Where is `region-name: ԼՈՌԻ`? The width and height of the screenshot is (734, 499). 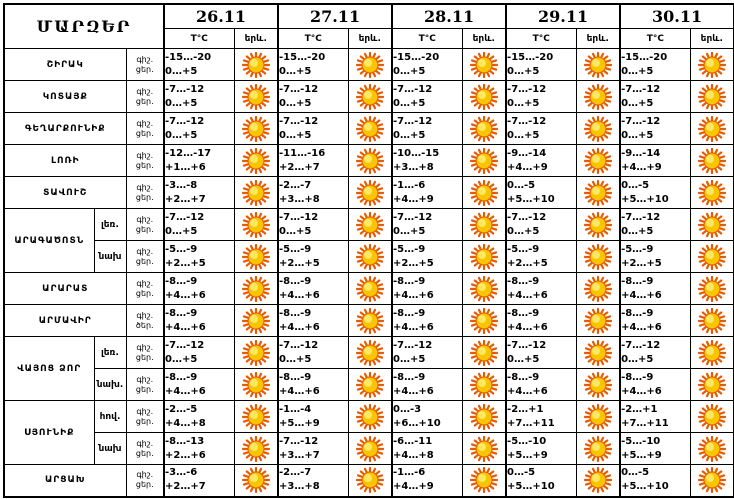 region-name: ԼՈՌԻ is located at coordinates (65, 160).